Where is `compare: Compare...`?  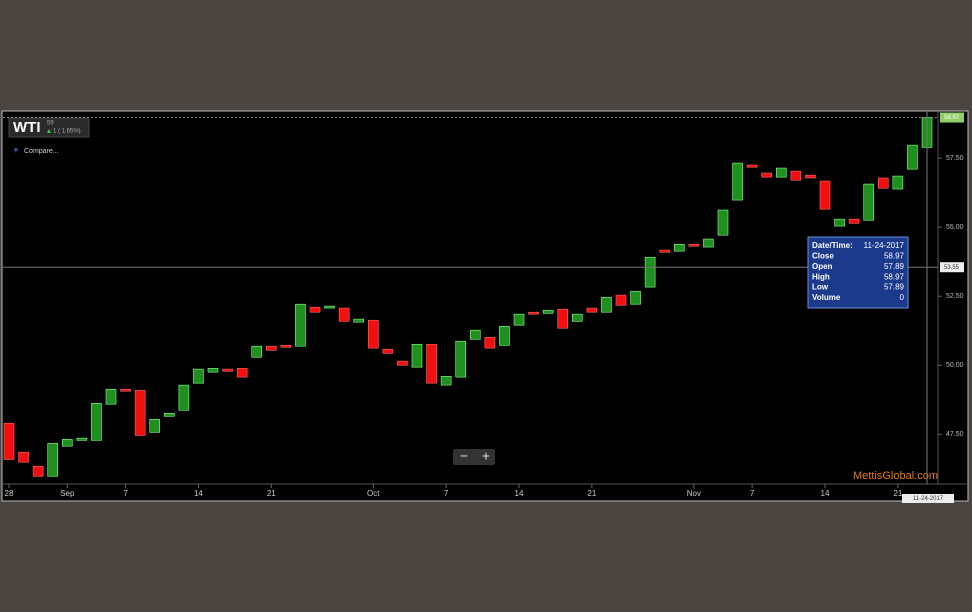 compare: Compare... is located at coordinates (41, 151).